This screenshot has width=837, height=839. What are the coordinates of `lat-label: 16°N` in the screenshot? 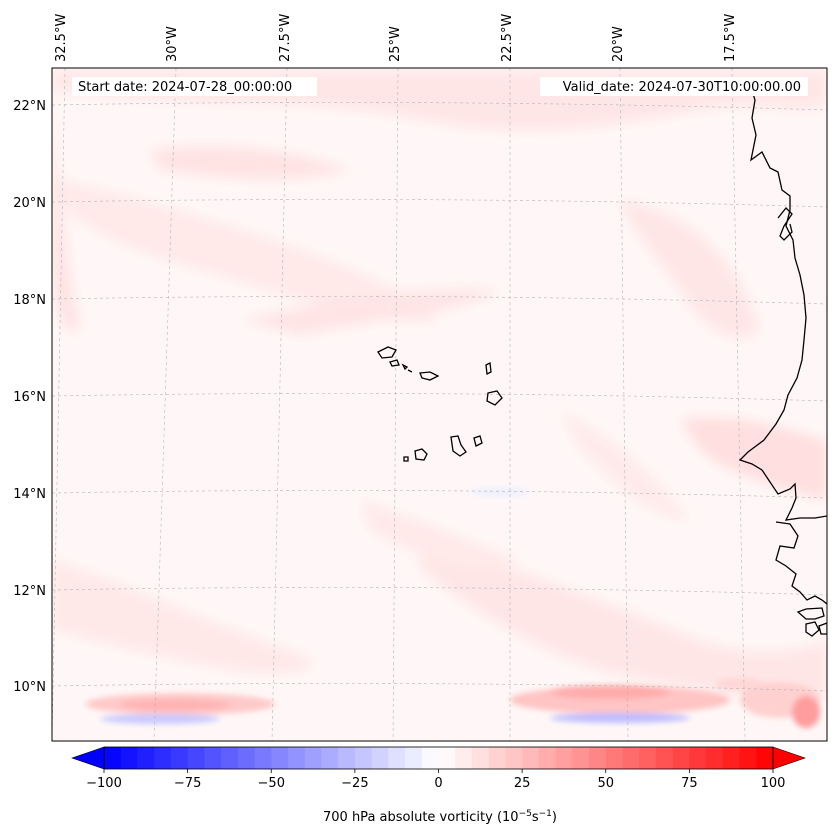 It's located at (29, 397).